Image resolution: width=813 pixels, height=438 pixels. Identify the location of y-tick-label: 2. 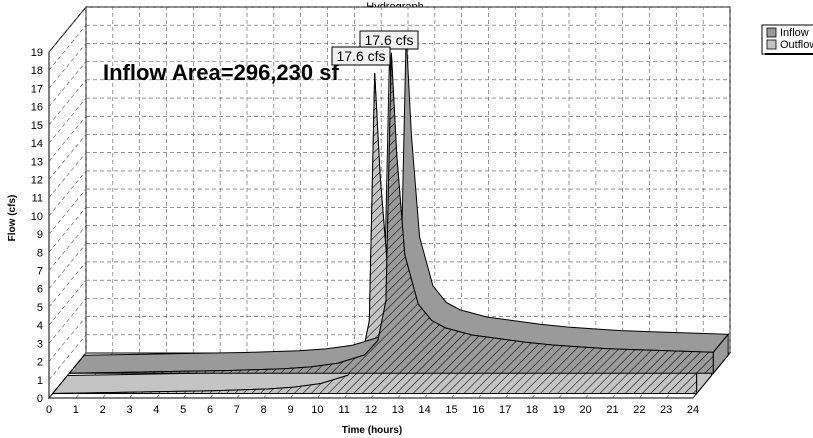
(40, 363).